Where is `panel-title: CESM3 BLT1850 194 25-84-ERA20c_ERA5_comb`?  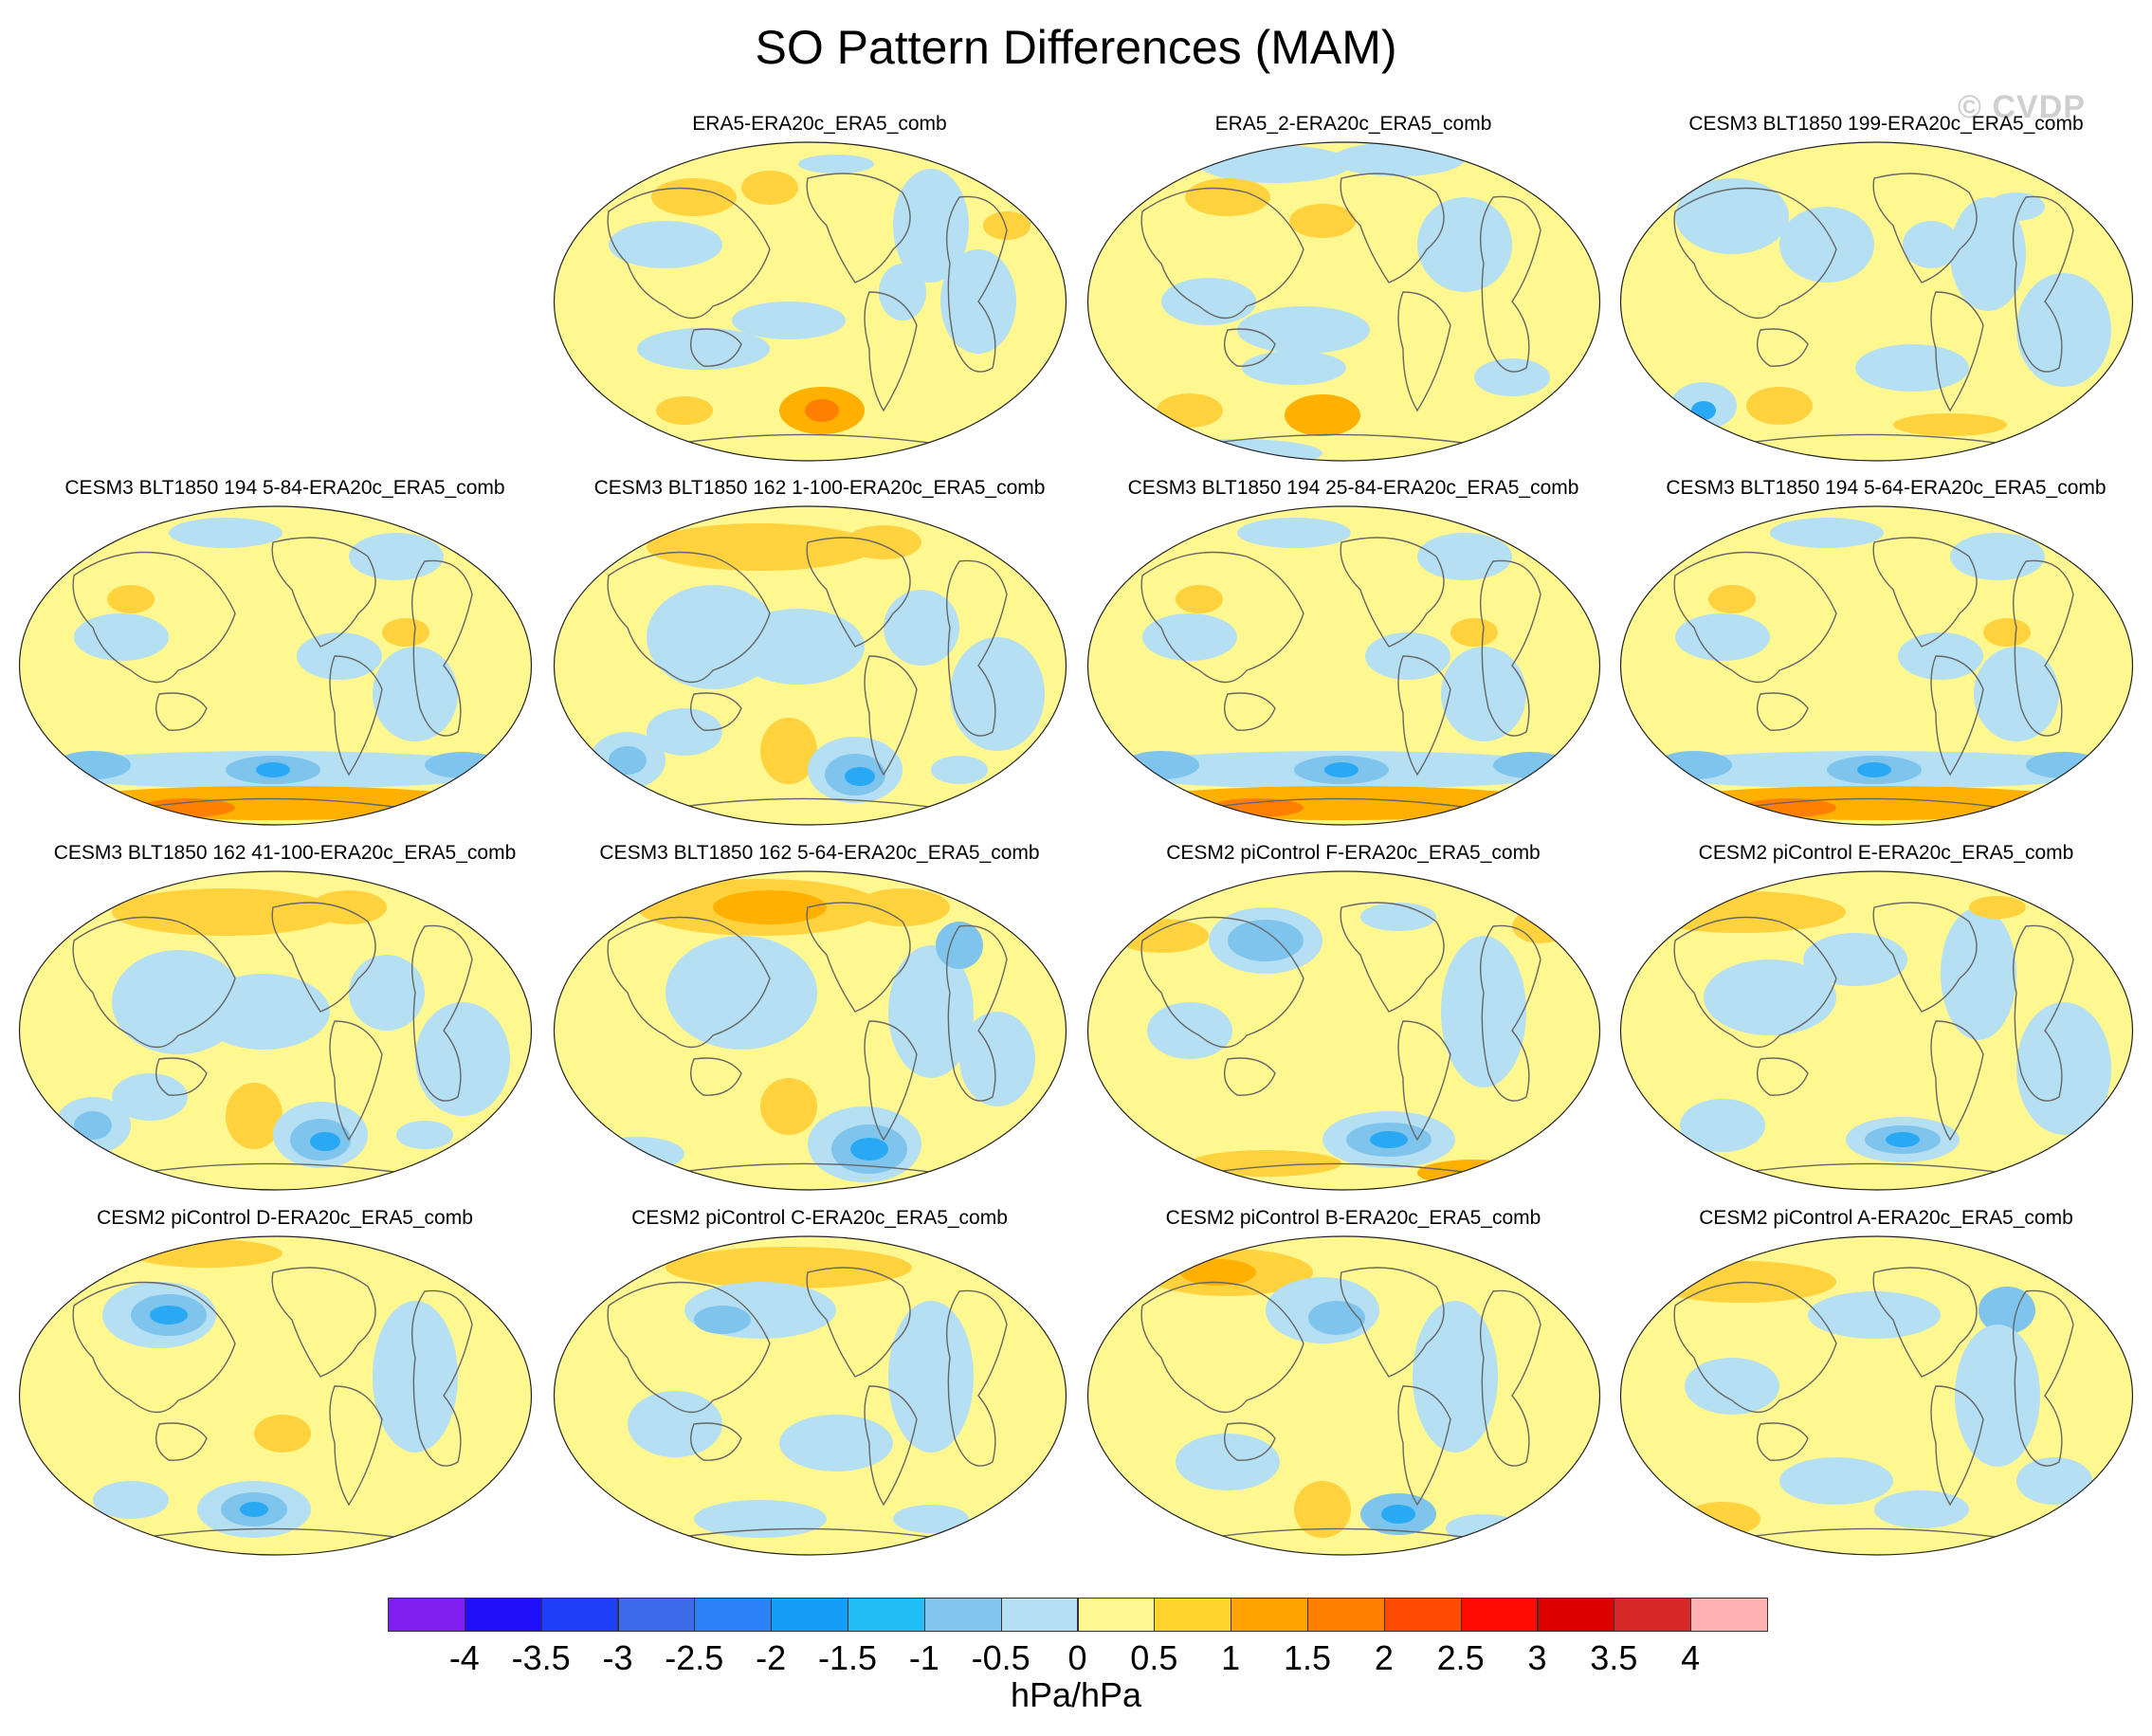
panel-title: CESM3 BLT1850 194 25-84-ERA20c_ERA5_comb is located at coordinates (1353, 488).